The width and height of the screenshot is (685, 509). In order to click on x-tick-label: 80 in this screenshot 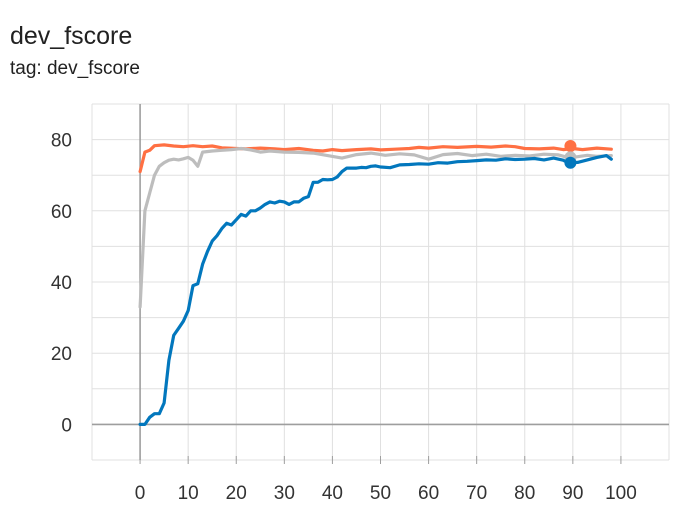, I will do `click(524, 493)`.